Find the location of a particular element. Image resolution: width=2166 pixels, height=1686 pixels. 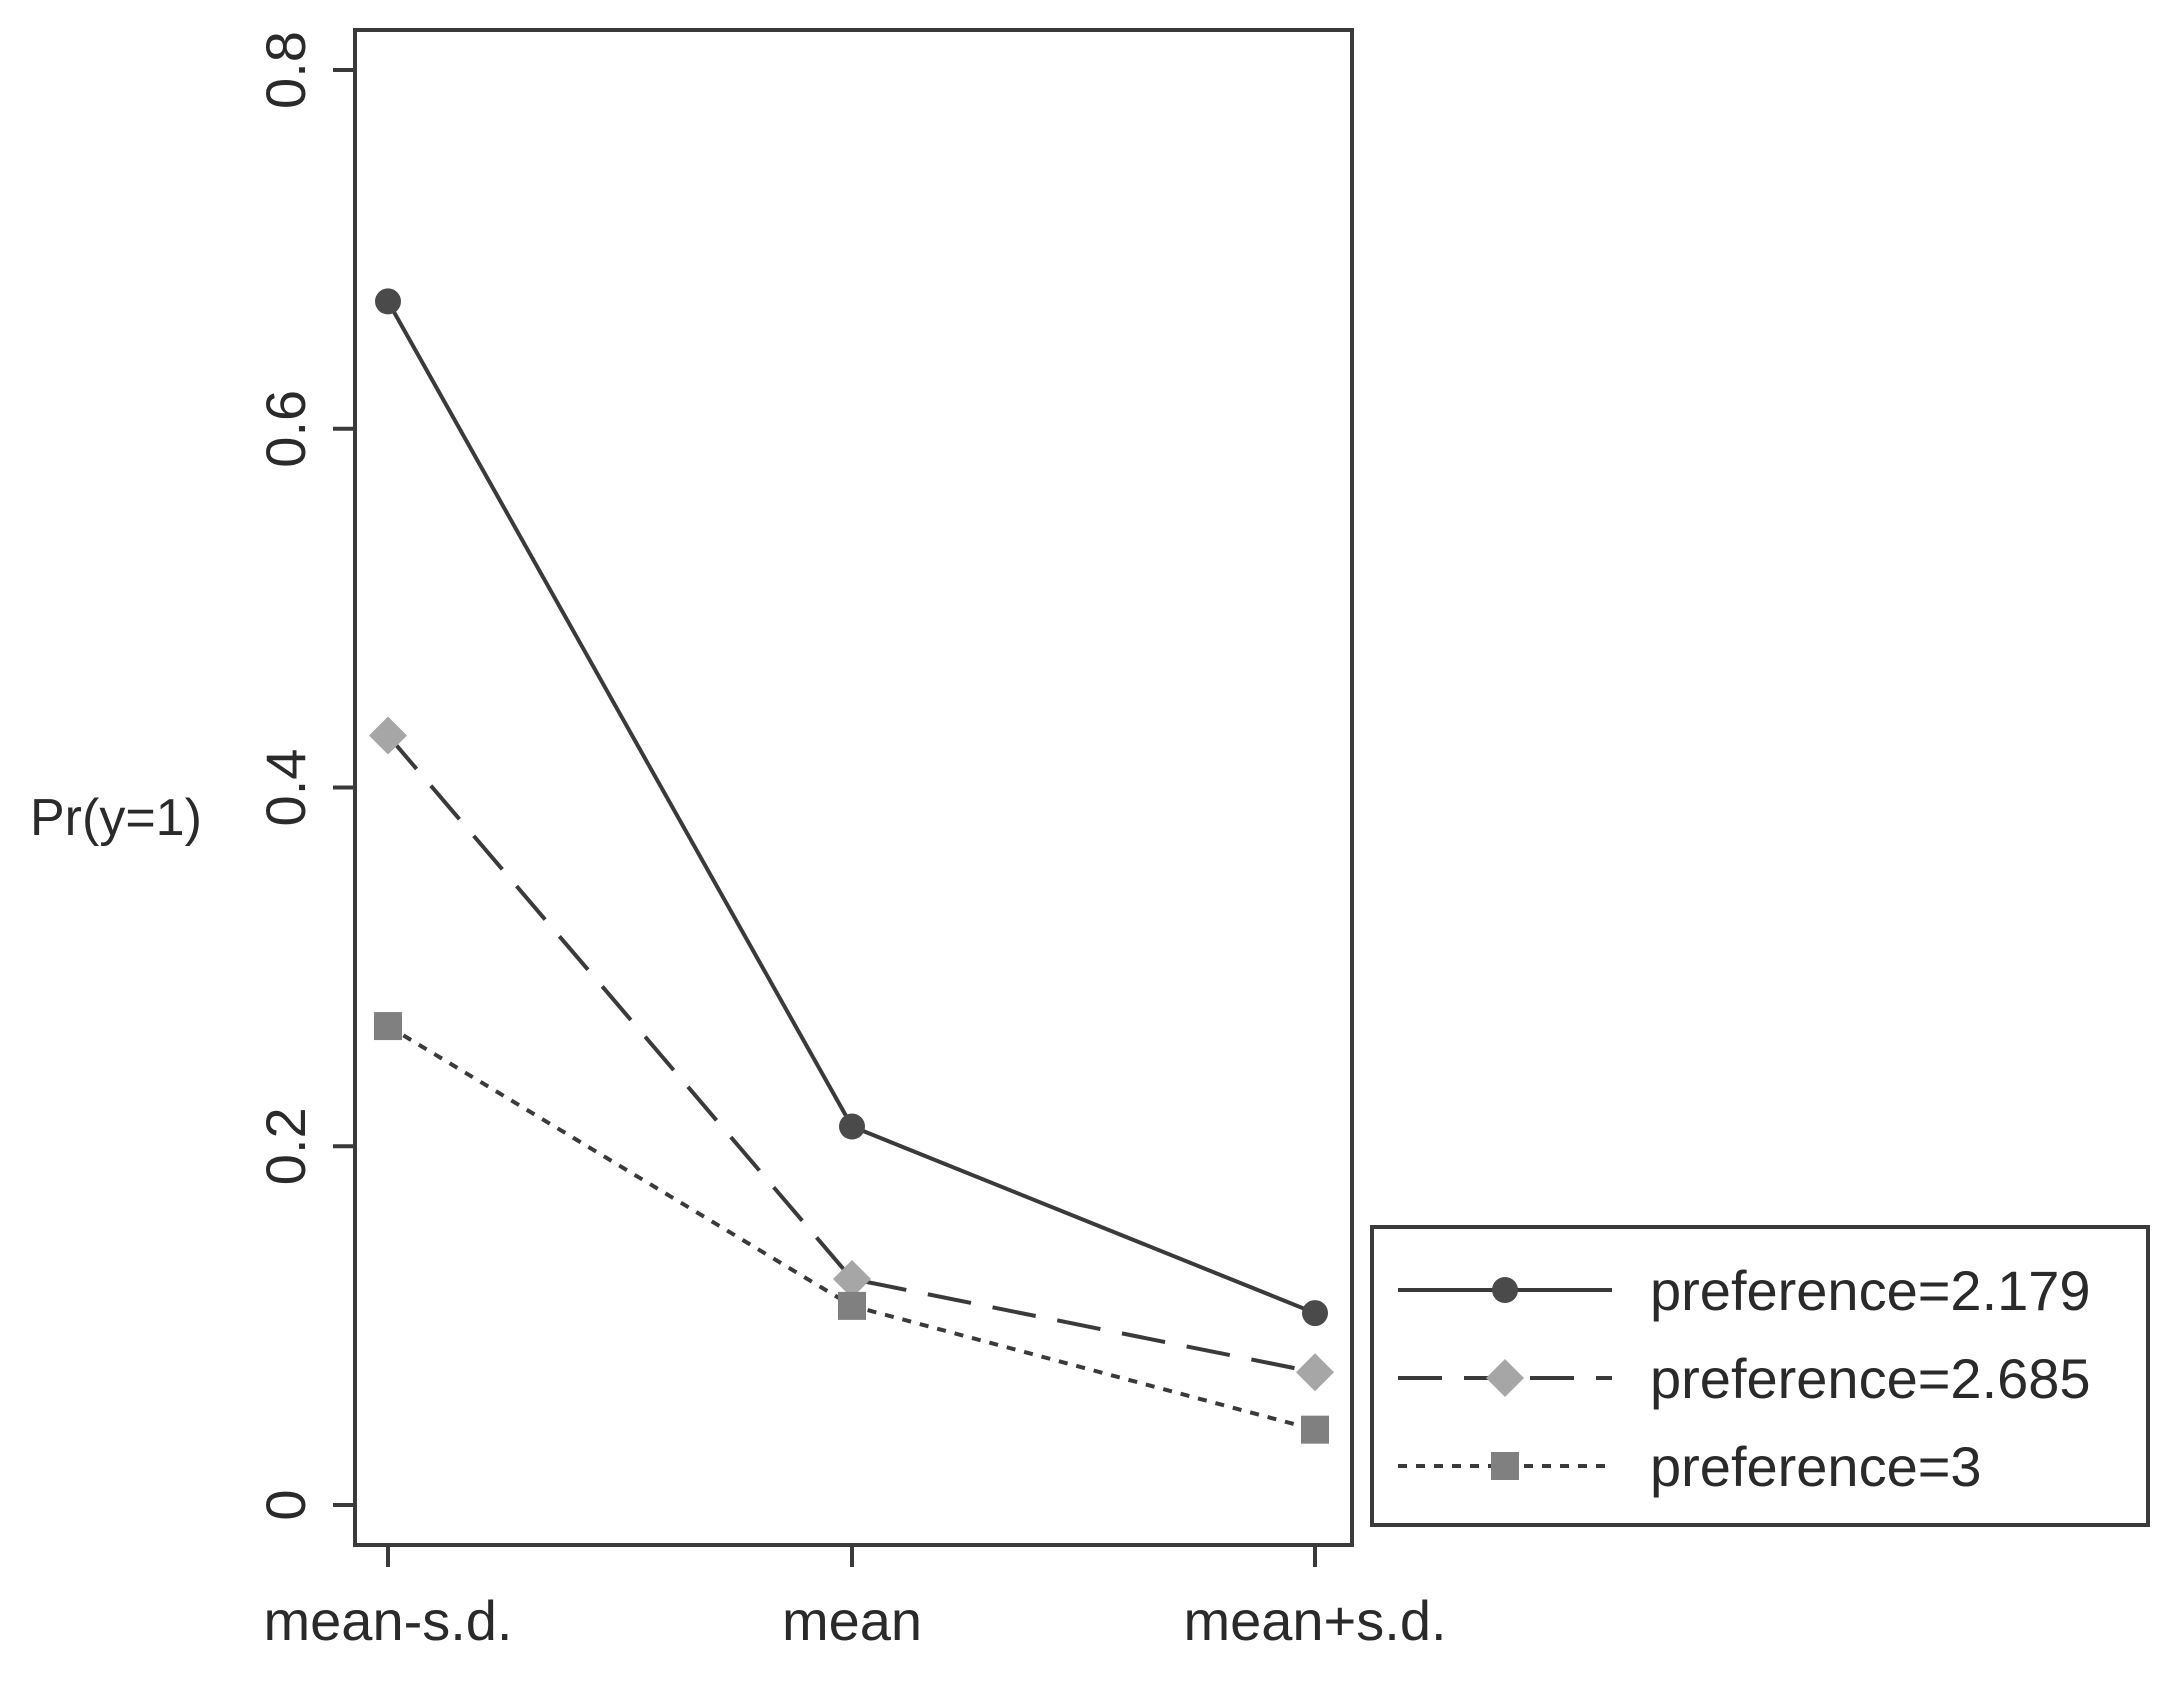

legend-label: preference=2.179 is located at coordinates (1870, 1290).